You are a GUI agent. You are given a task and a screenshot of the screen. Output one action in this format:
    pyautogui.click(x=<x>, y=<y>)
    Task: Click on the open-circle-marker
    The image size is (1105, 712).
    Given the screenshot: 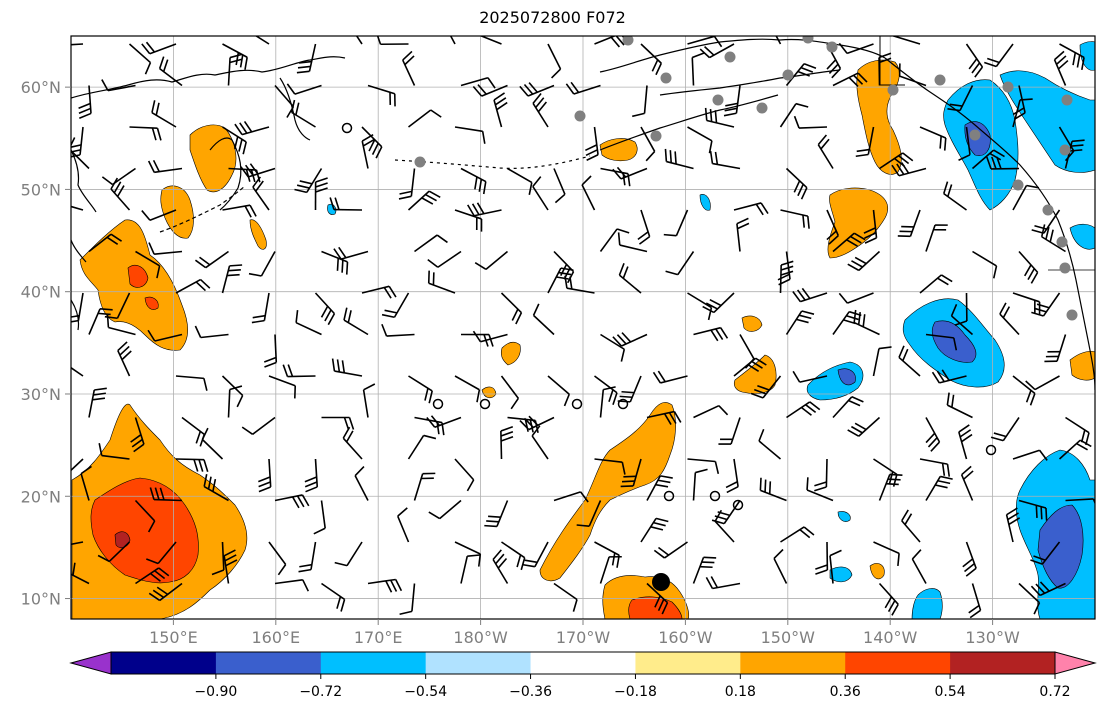 What is the action you would take?
    pyautogui.click(x=991, y=450)
    